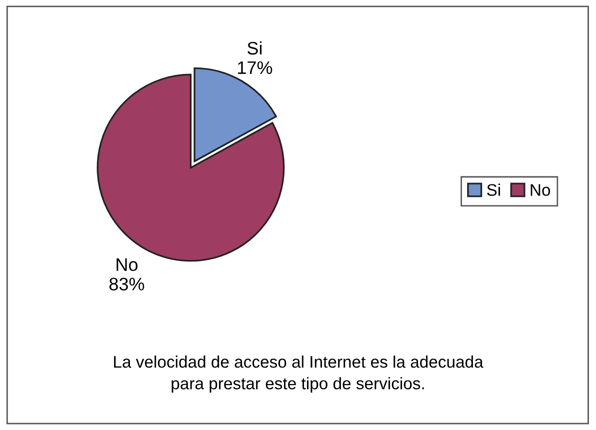 Image resolution: width=596 pixels, height=430 pixels. I want to click on data-label: 83%, so click(126, 284).